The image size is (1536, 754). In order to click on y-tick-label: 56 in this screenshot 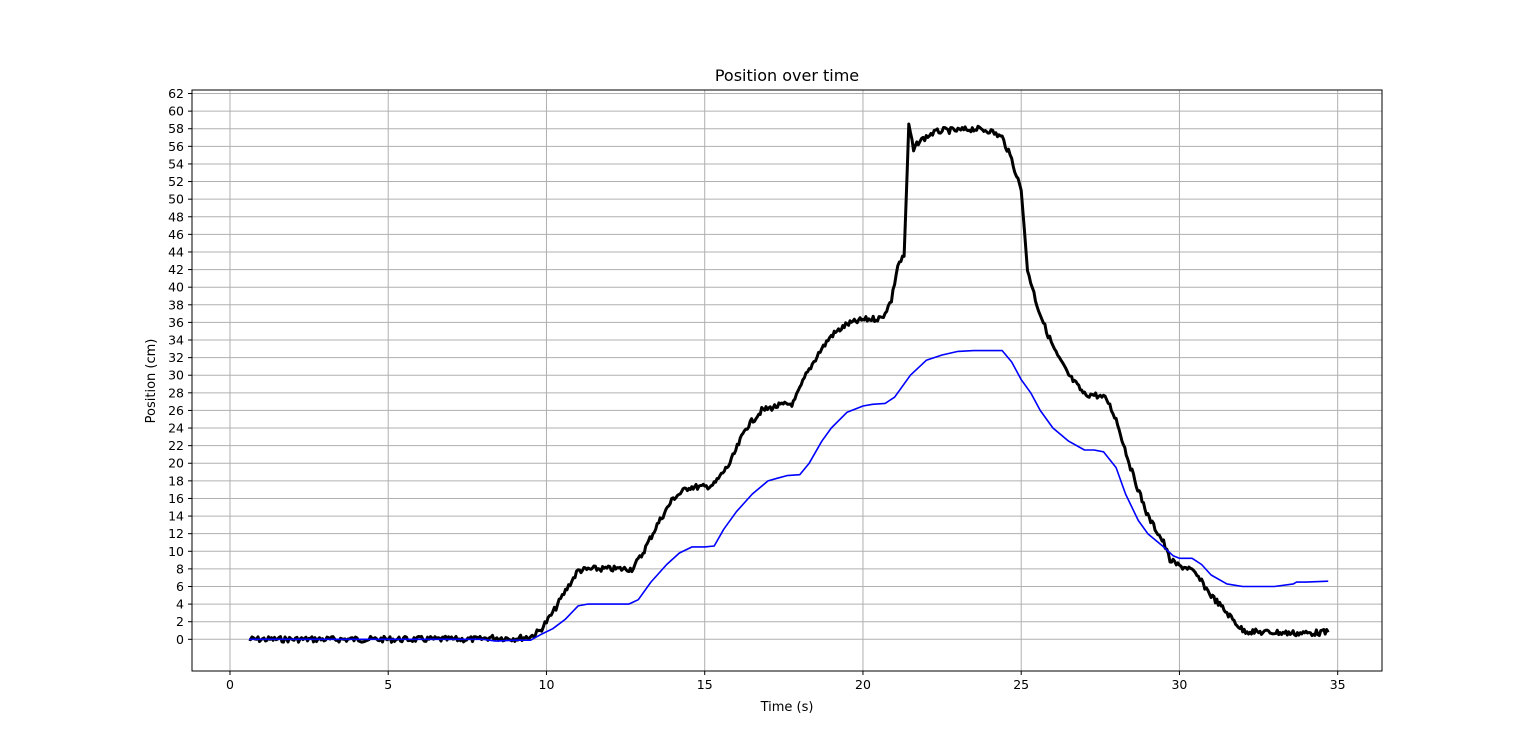, I will do `click(176, 146)`.